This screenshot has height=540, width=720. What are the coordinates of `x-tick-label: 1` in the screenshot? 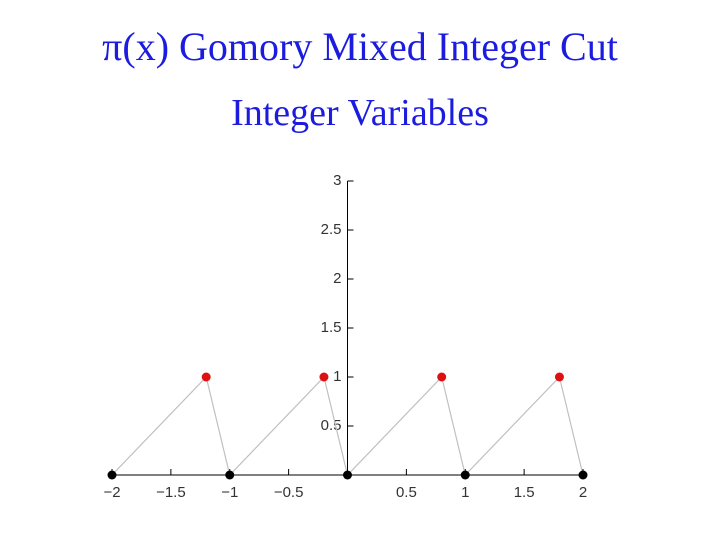 It's located at (465, 492).